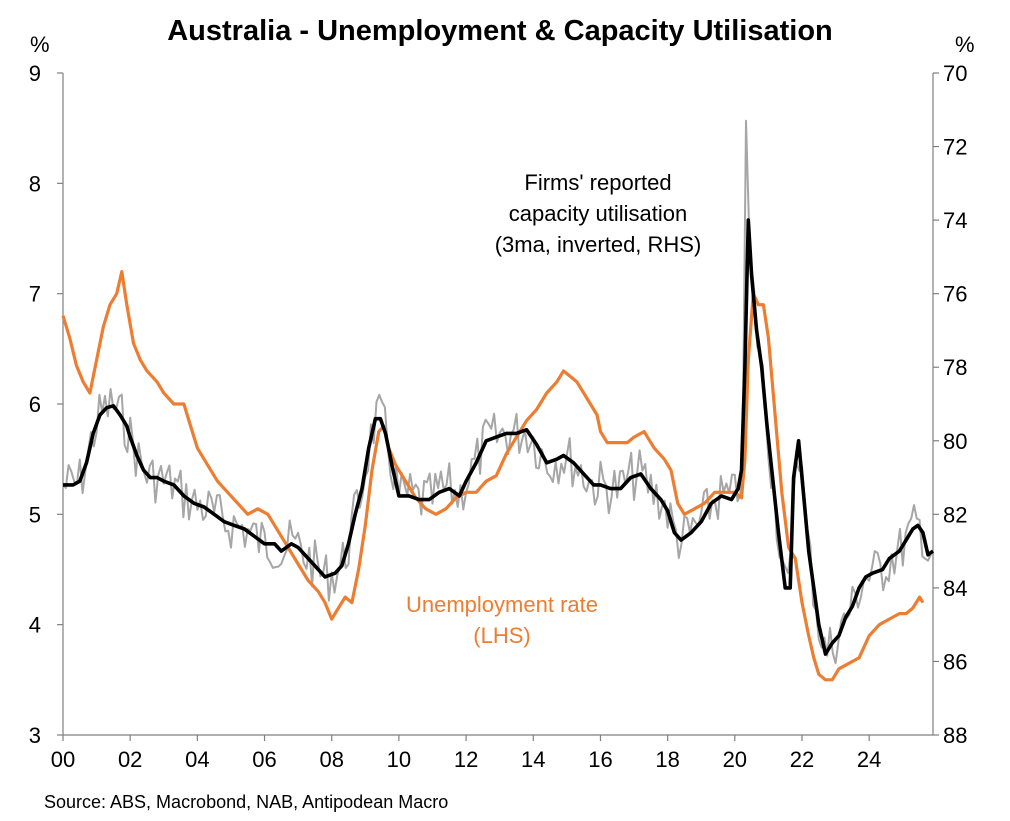  What do you see at coordinates (869, 759) in the screenshot?
I see `x-tick-label: 24` at bounding box center [869, 759].